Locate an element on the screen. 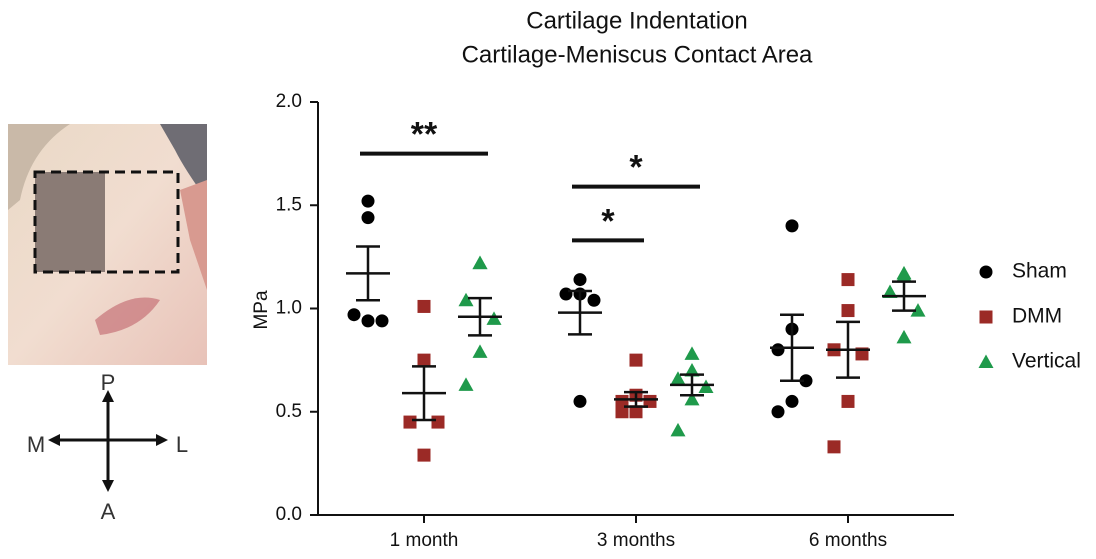  y-tick-label: 1.0 is located at coordinates (289, 308).